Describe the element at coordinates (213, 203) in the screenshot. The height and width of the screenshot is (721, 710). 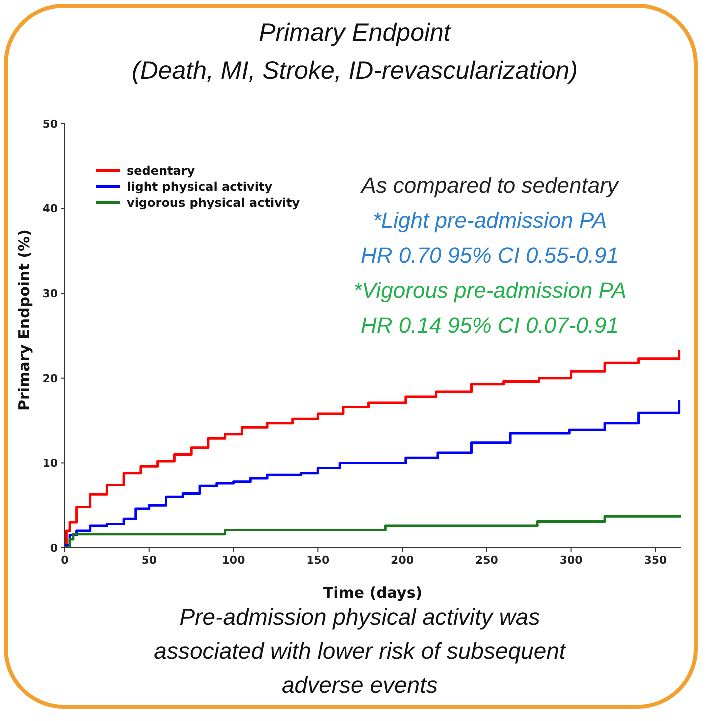
I see `legend-label: vigorous physical activity` at that location.